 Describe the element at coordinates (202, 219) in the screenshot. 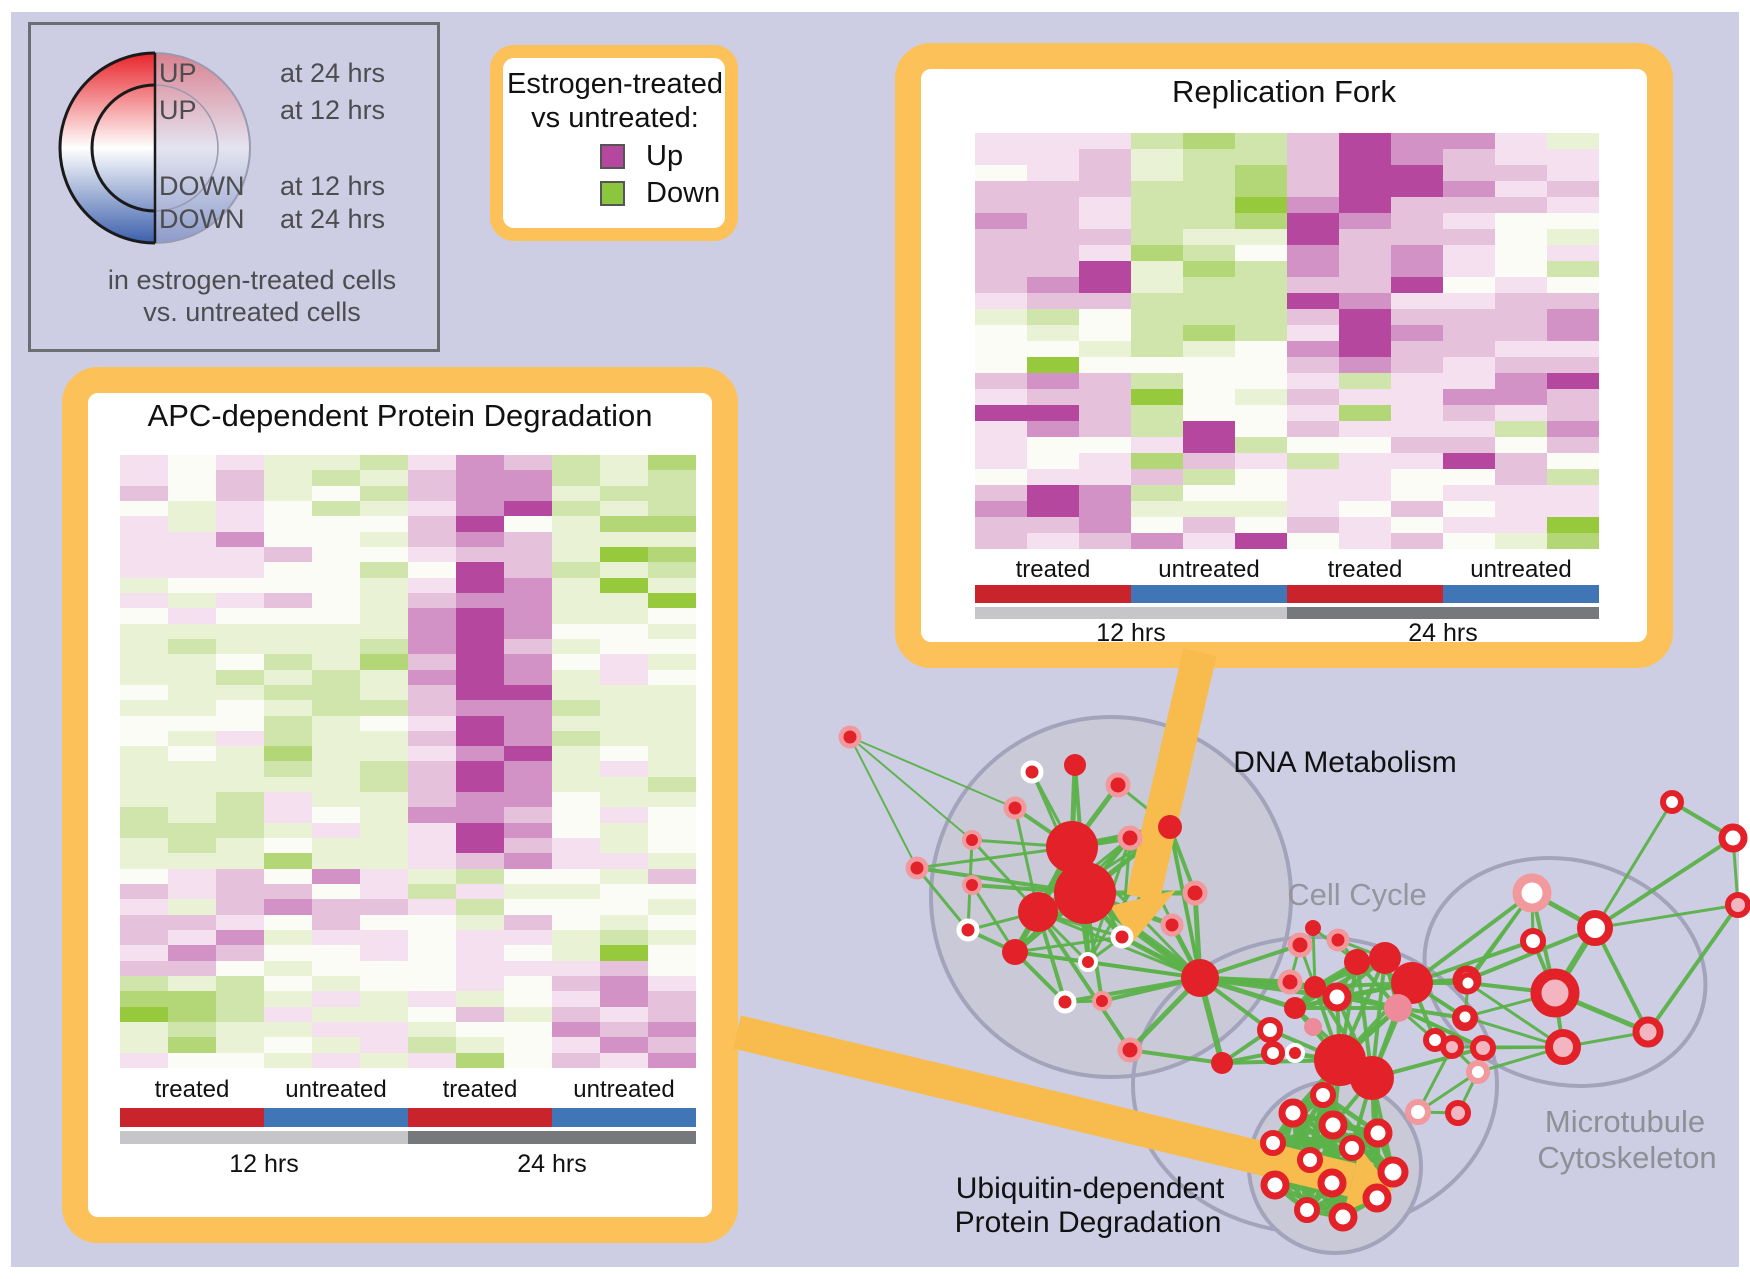

I see `down-outer-label: DOWN` at that location.